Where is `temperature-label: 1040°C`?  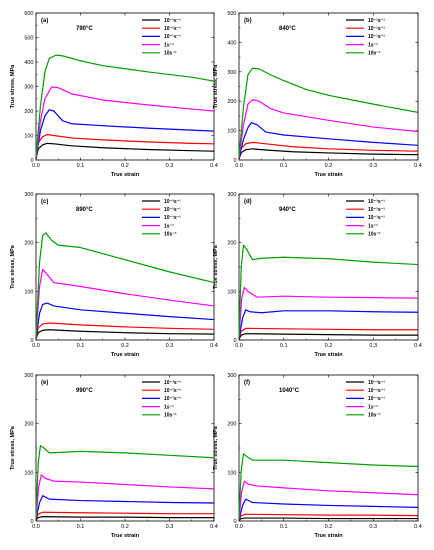 temperature-label: 1040°C is located at coordinates (289, 391).